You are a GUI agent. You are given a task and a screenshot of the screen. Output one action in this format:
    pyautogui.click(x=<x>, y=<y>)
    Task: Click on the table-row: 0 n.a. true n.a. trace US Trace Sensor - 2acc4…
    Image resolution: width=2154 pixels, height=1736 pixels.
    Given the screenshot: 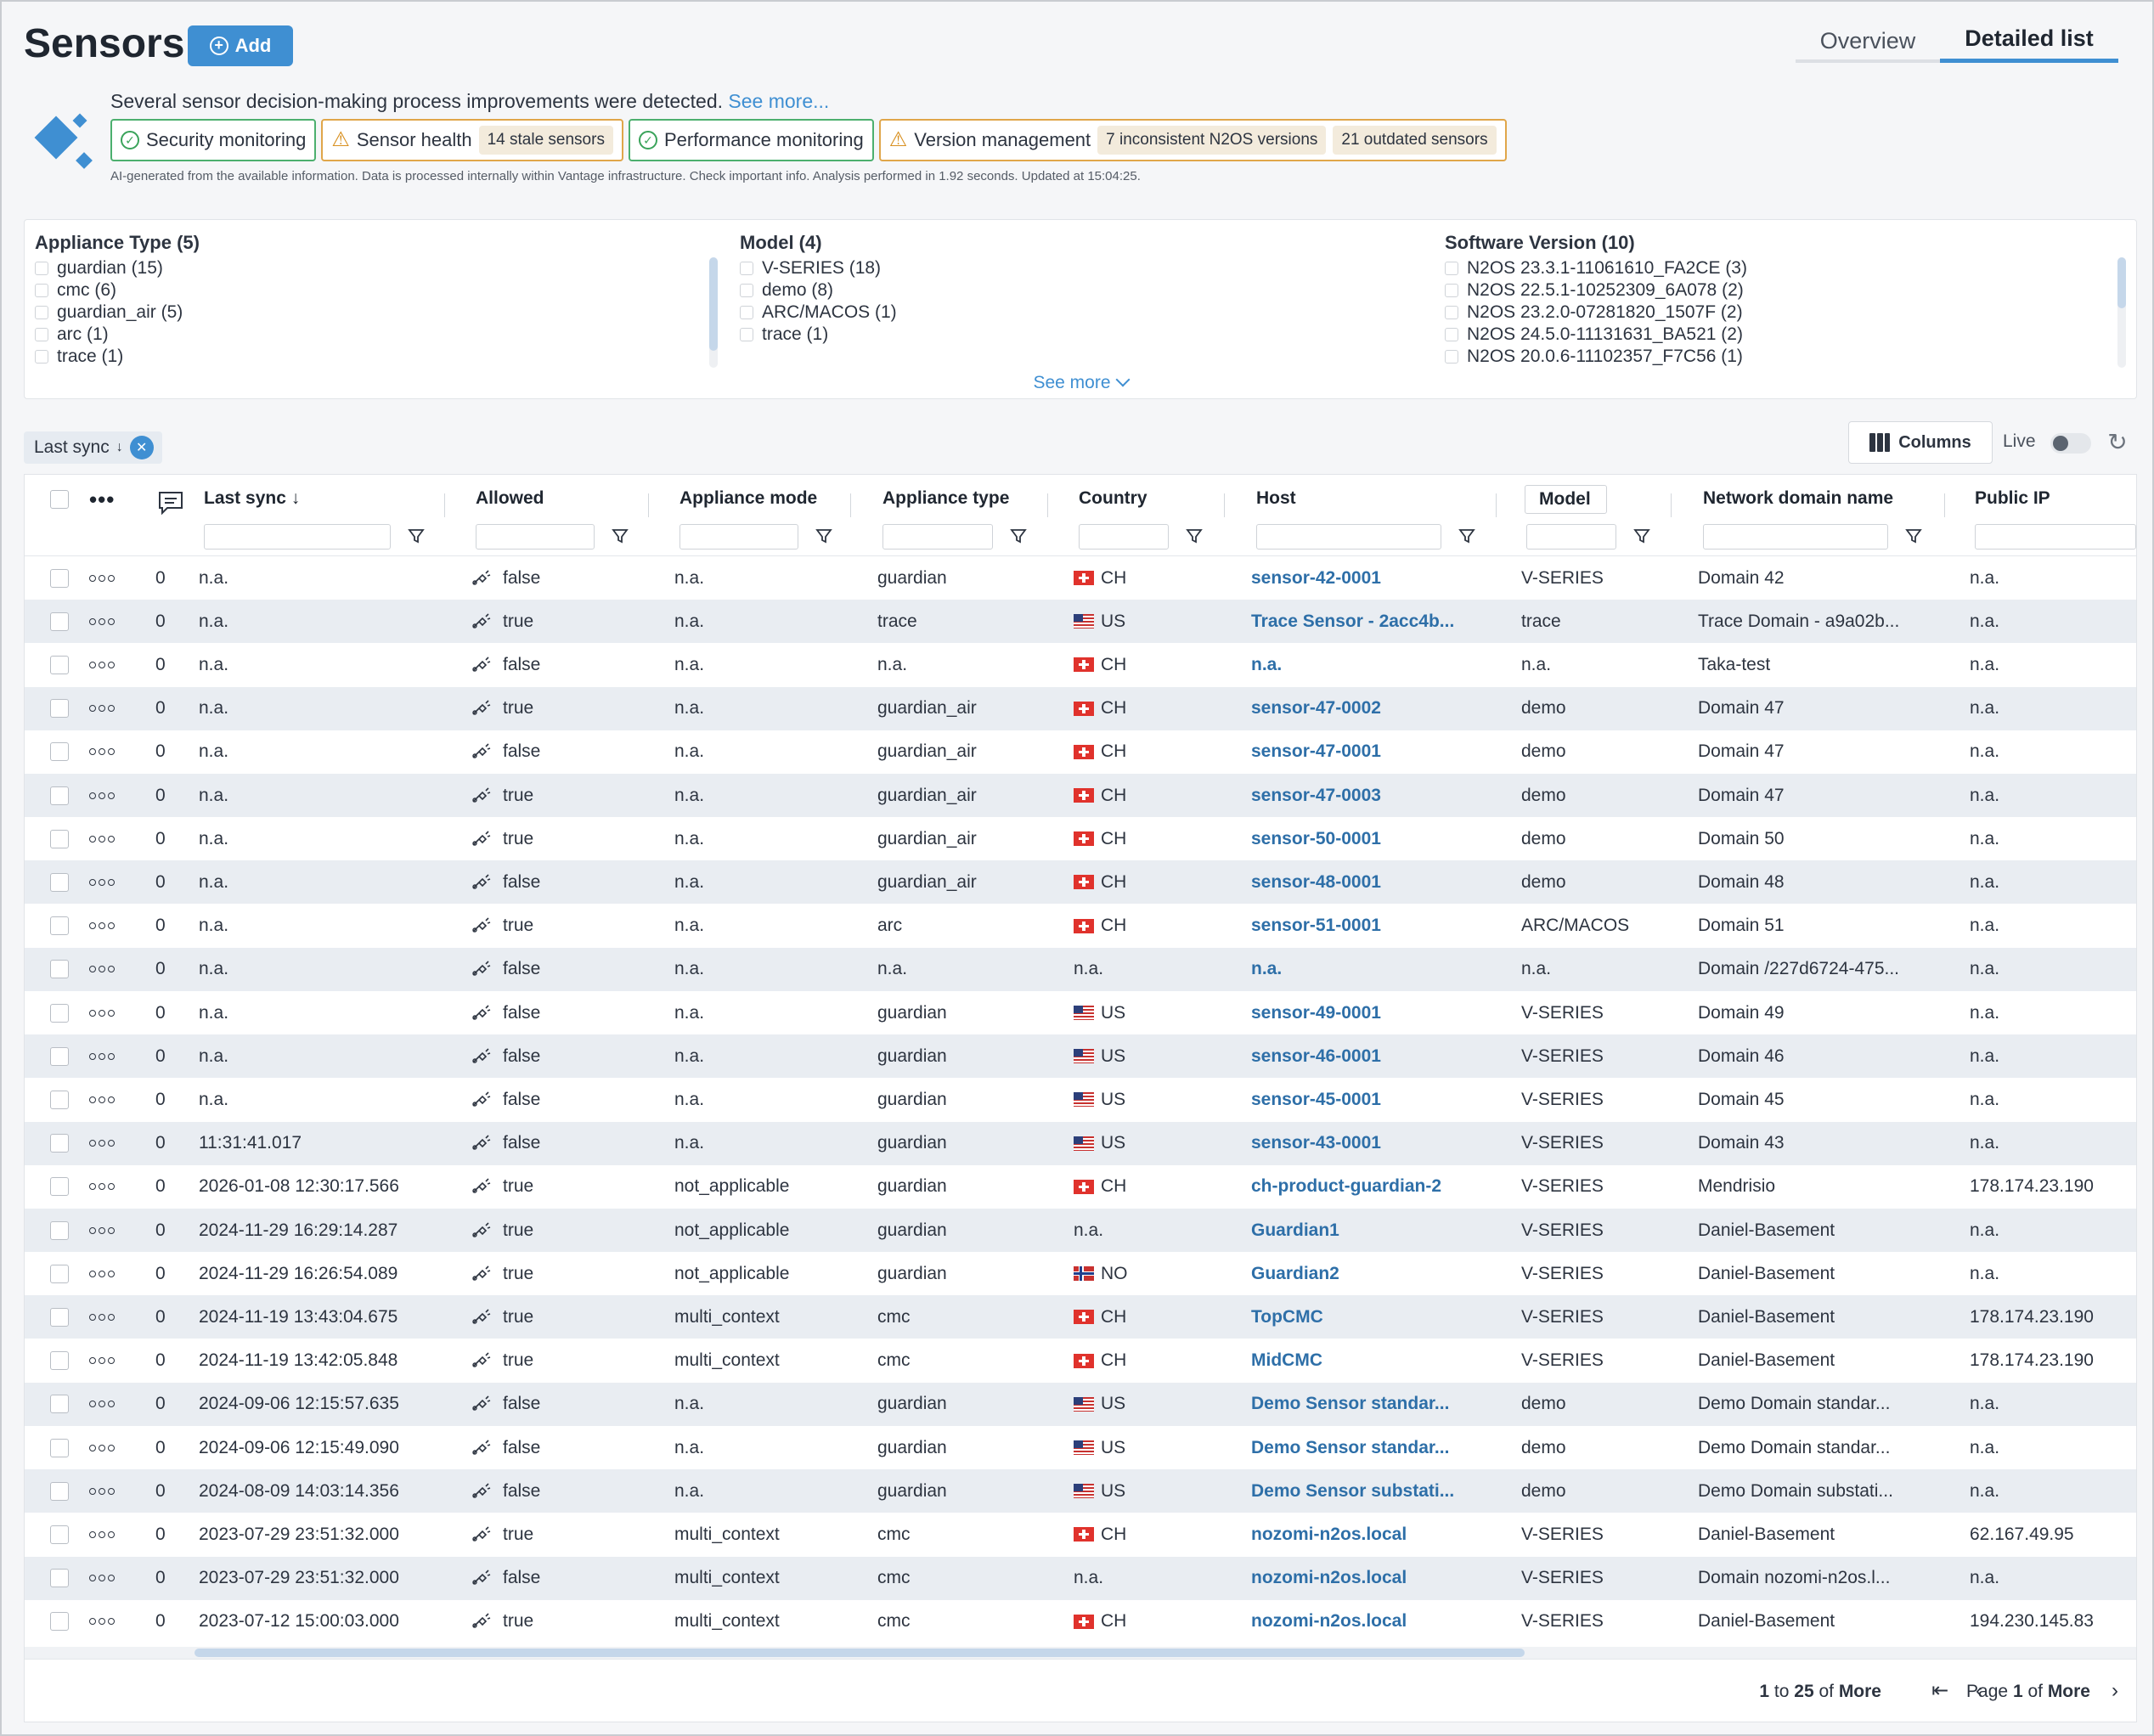 What is the action you would take?
    pyautogui.click(x=1080, y=622)
    